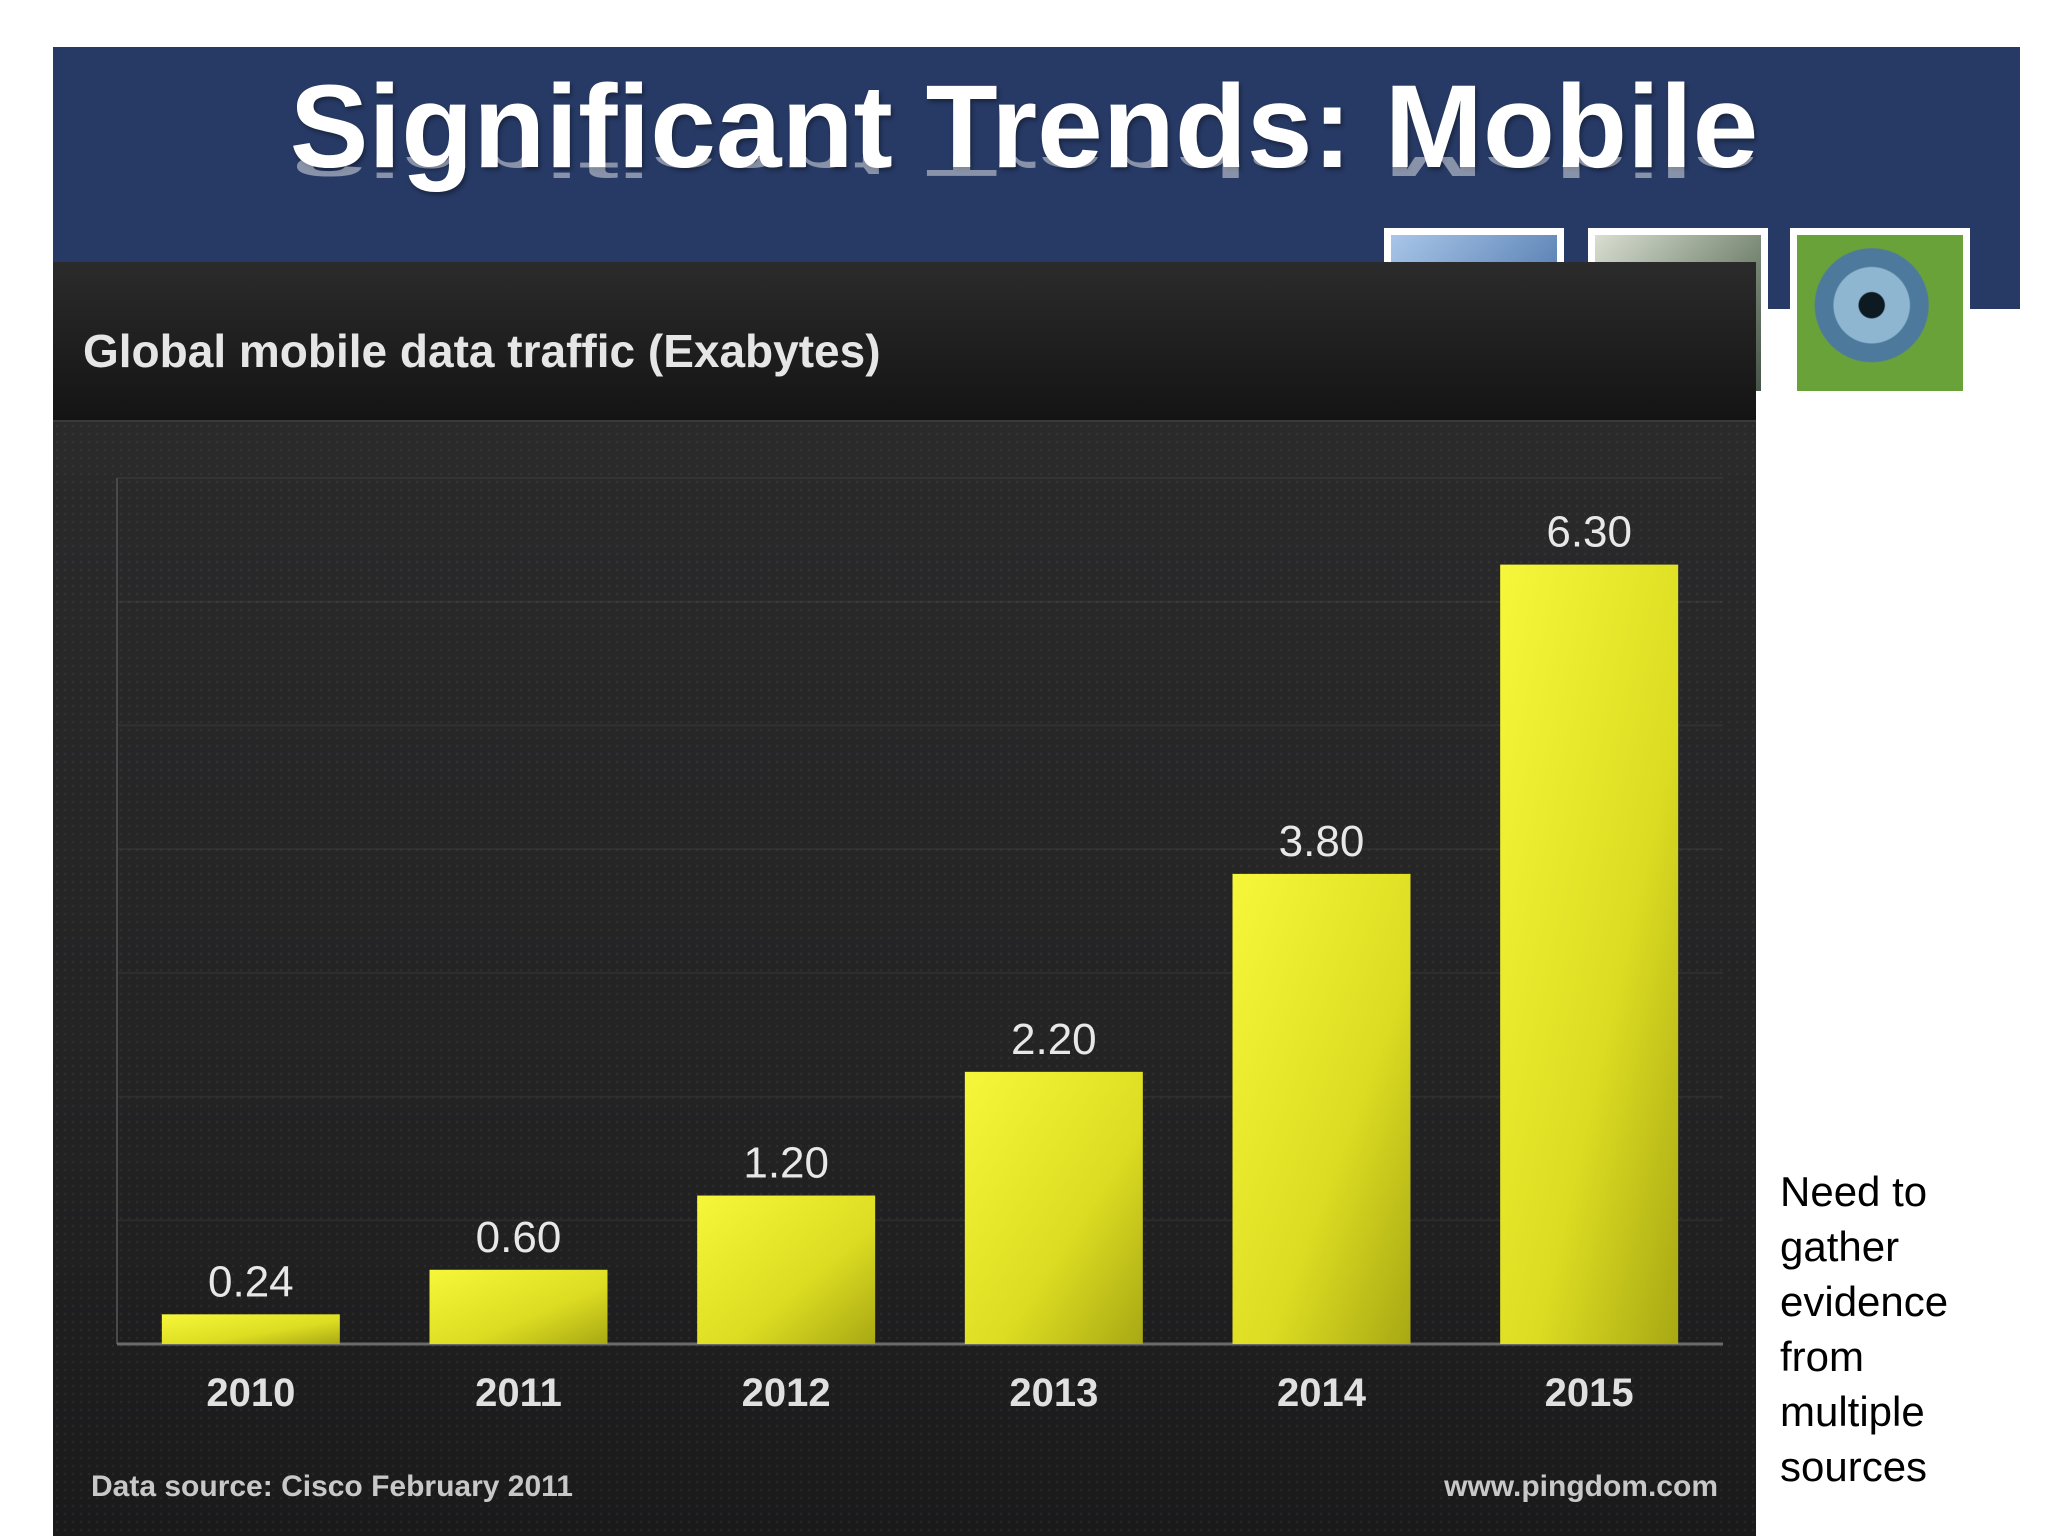  Describe the element at coordinates (1322, 841) in the screenshot. I see `data-label: 3.80` at that location.